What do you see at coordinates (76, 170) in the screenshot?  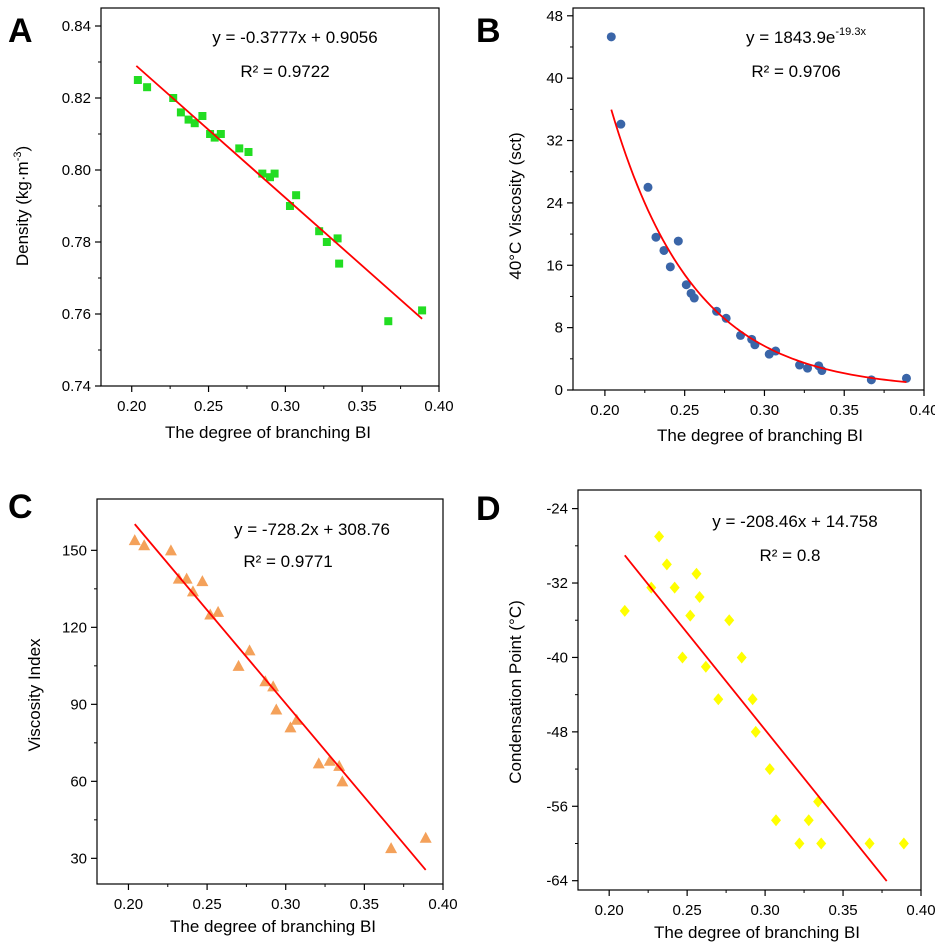 I see `y-tick-label: 0.80` at bounding box center [76, 170].